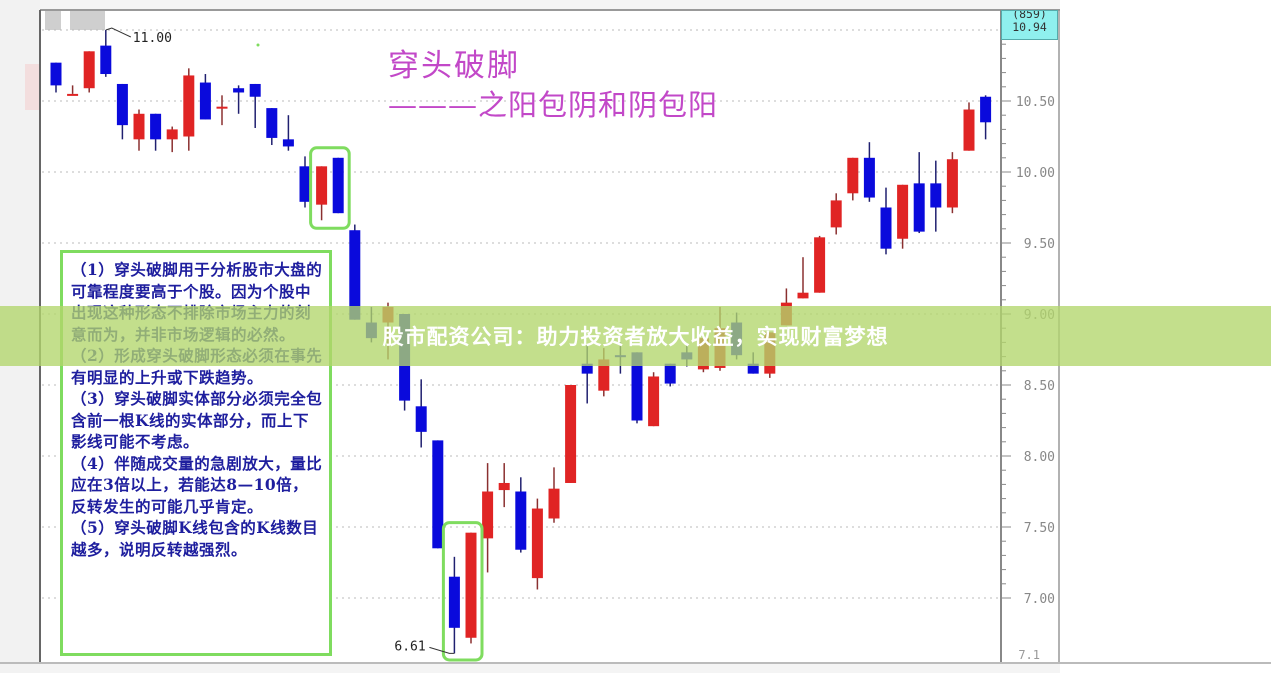 The height and width of the screenshot is (673, 1271). Describe the element at coordinates (32, 87) in the screenshot. I see `edge-mark` at that location.